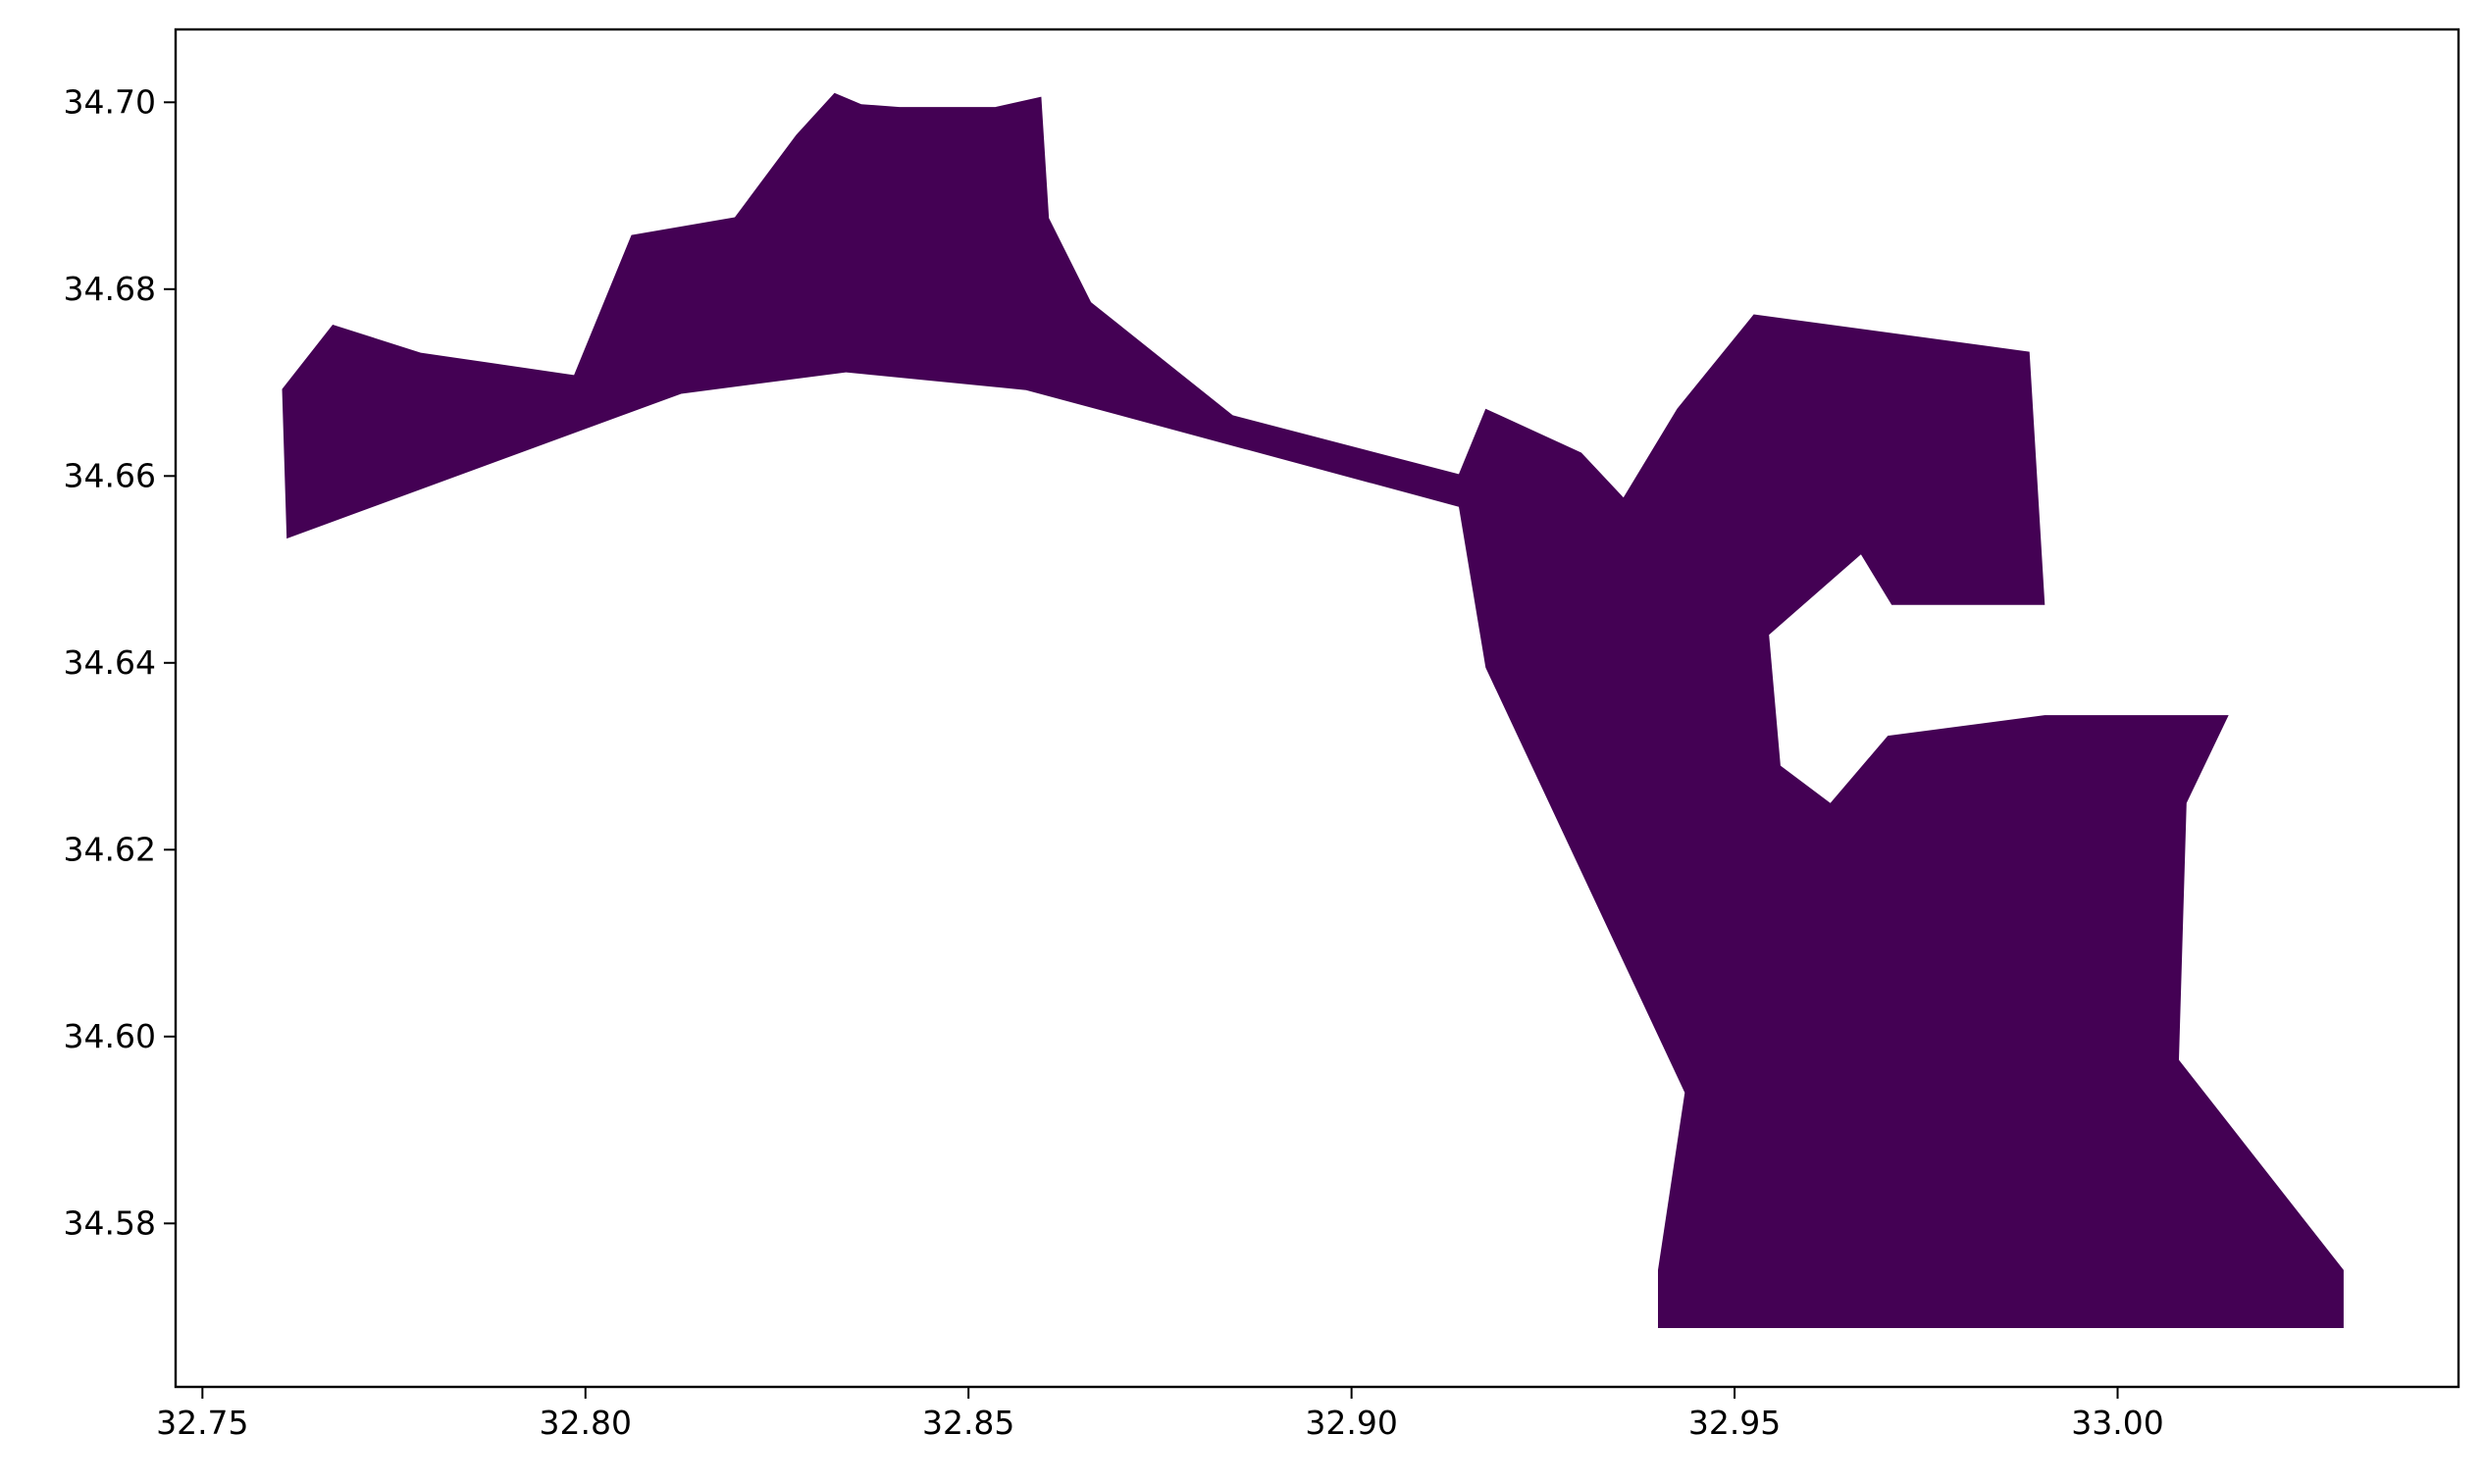  Describe the element at coordinates (2117, 1423) in the screenshot. I see `x-tick-label: 33.00` at that location.